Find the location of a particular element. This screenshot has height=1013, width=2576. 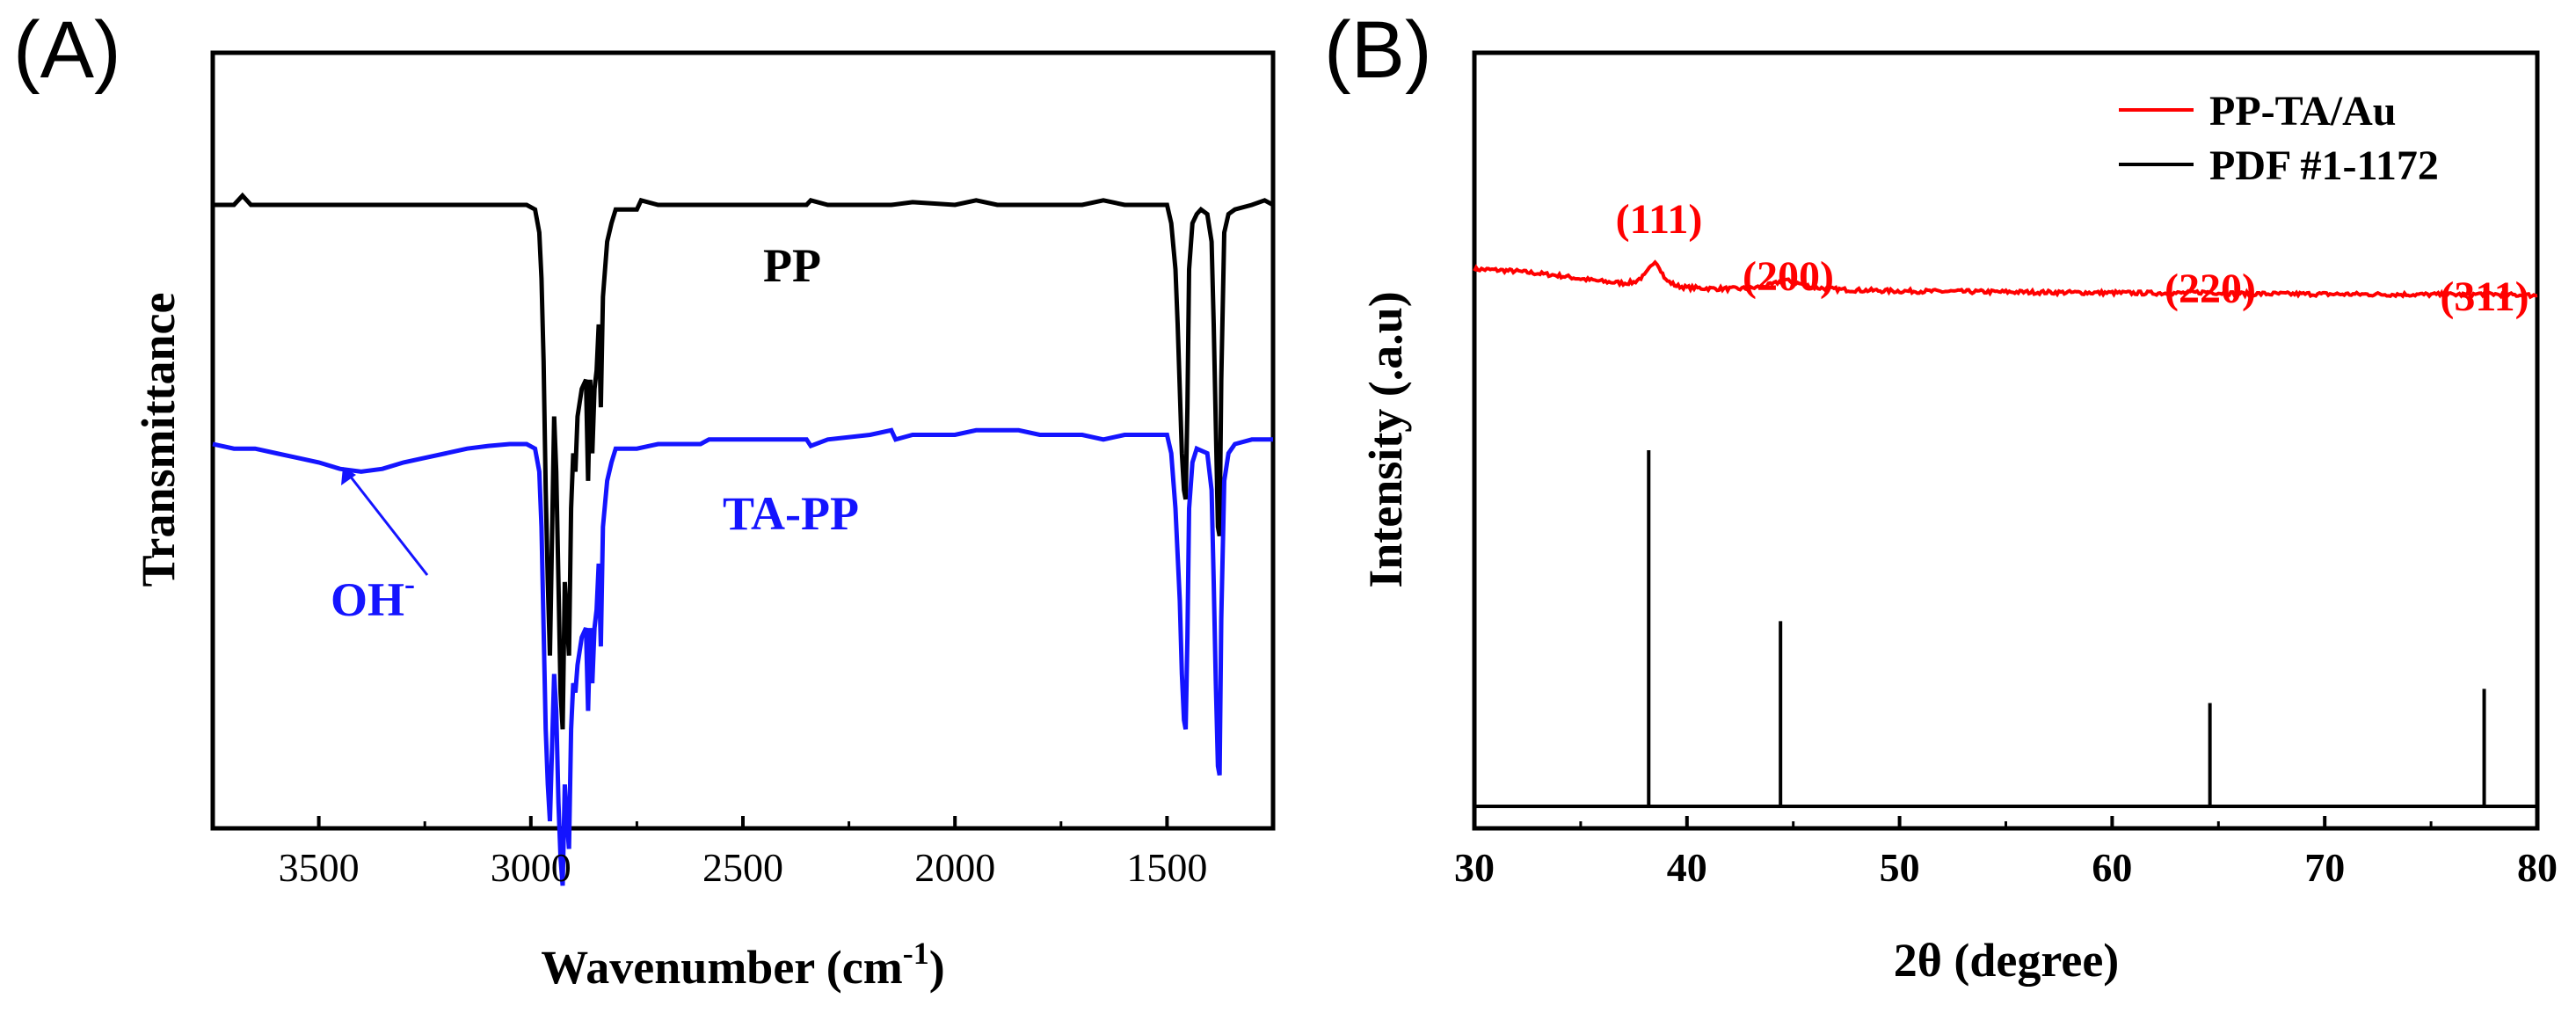

panel-b-x-axis-label: 2θ (degree) is located at coordinates (2007, 961).